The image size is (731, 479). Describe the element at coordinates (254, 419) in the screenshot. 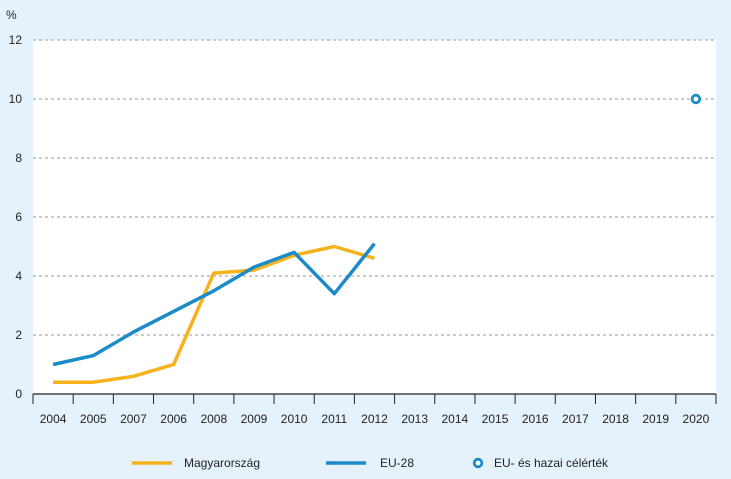

I see `x-tick-label-2009: 2009` at that location.